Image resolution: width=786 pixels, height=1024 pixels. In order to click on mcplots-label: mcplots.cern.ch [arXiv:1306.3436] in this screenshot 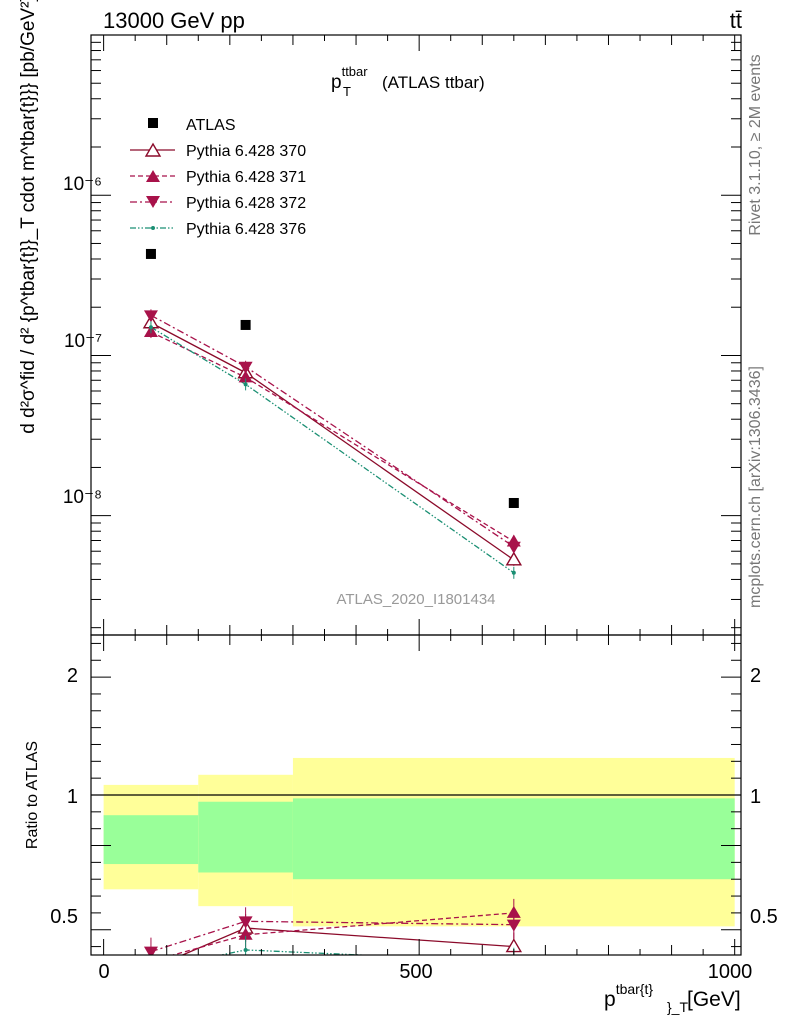, I will do `click(755, 487)`.